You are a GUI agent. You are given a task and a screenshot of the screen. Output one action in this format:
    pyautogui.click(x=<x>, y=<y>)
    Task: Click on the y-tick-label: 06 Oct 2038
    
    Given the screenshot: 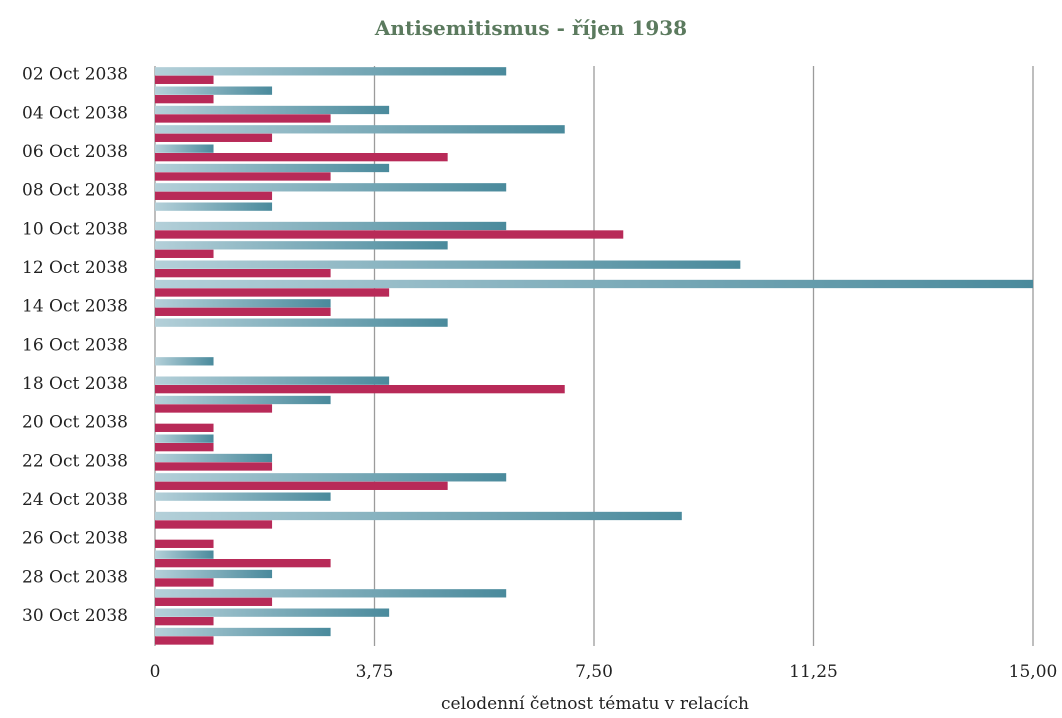 What is the action you would take?
    pyautogui.click(x=75, y=152)
    